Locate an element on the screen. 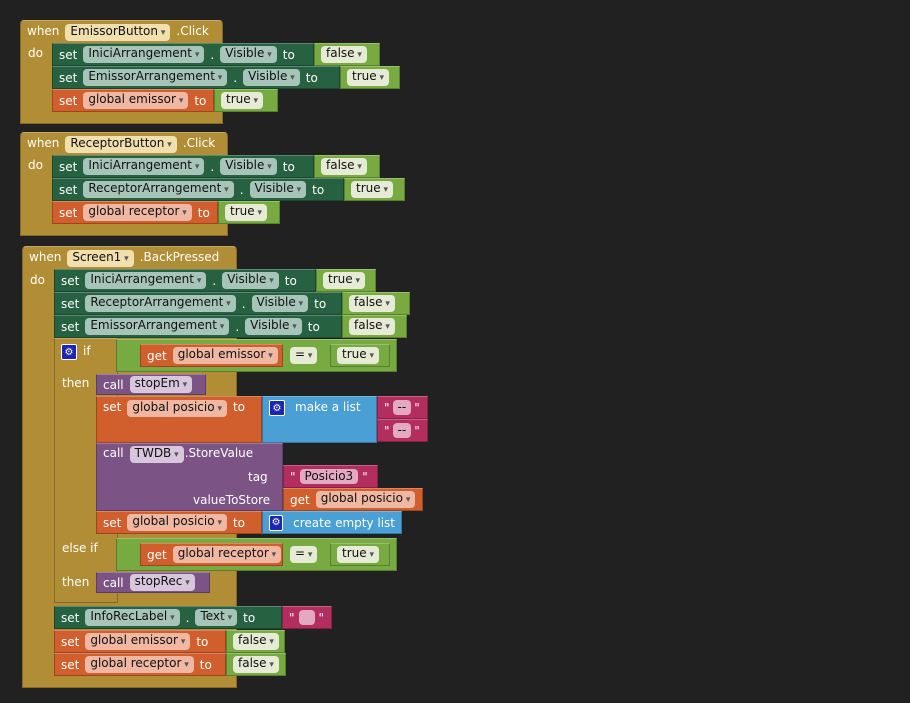  component-dropdown: ReceptorButton is located at coordinates (121, 144).